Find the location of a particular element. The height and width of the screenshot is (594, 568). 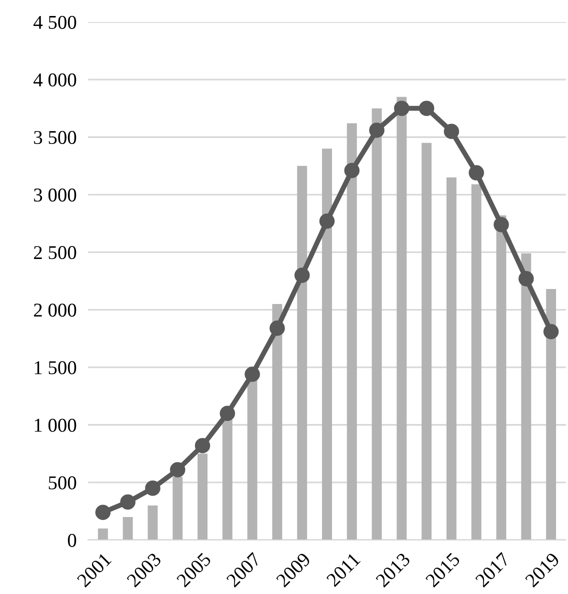

x-tick-label: 2011 is located at coordinates (343, 570).